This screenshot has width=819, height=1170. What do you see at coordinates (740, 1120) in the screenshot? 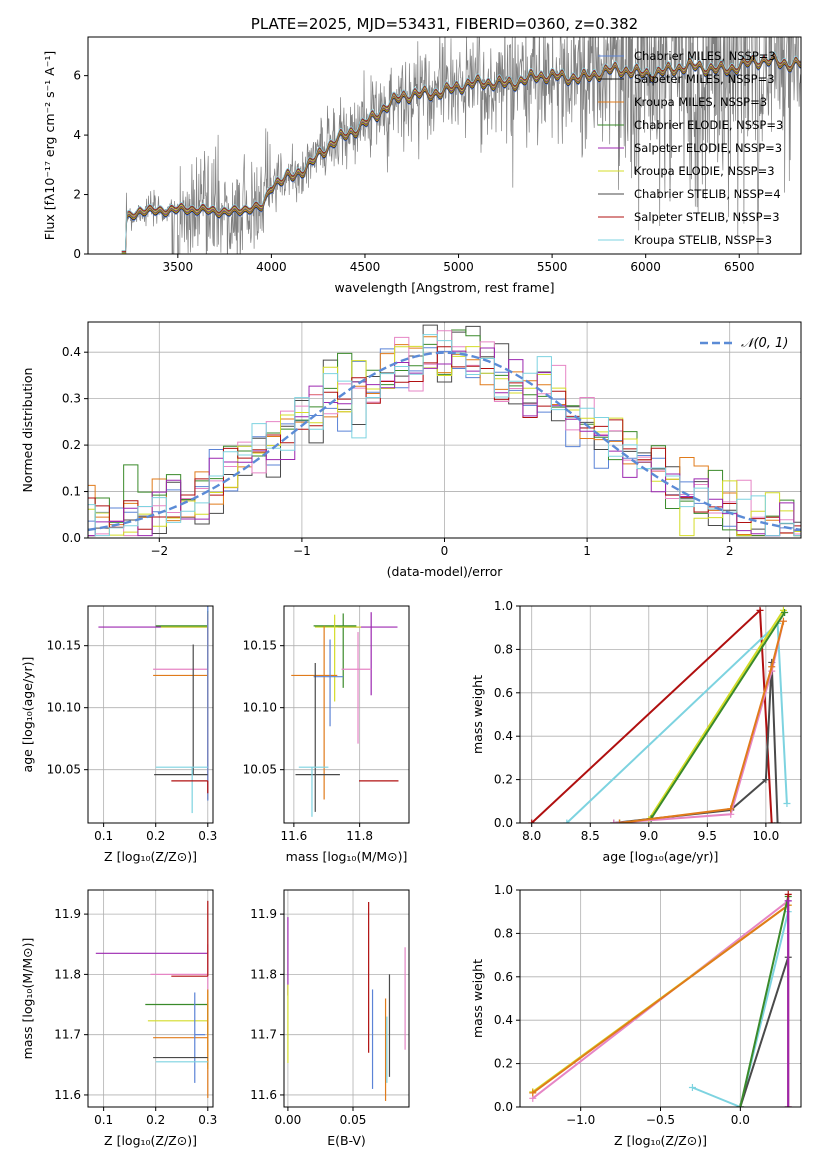
I see `x-tick-label: 0.0` at bounding box center [740, 1120].